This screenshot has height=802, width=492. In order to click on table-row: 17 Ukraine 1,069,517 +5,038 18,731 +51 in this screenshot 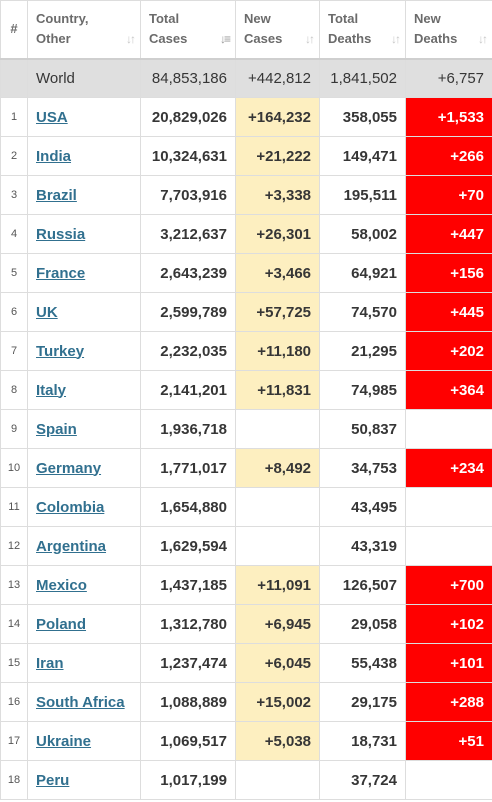, I will do `click(246, 741)`.